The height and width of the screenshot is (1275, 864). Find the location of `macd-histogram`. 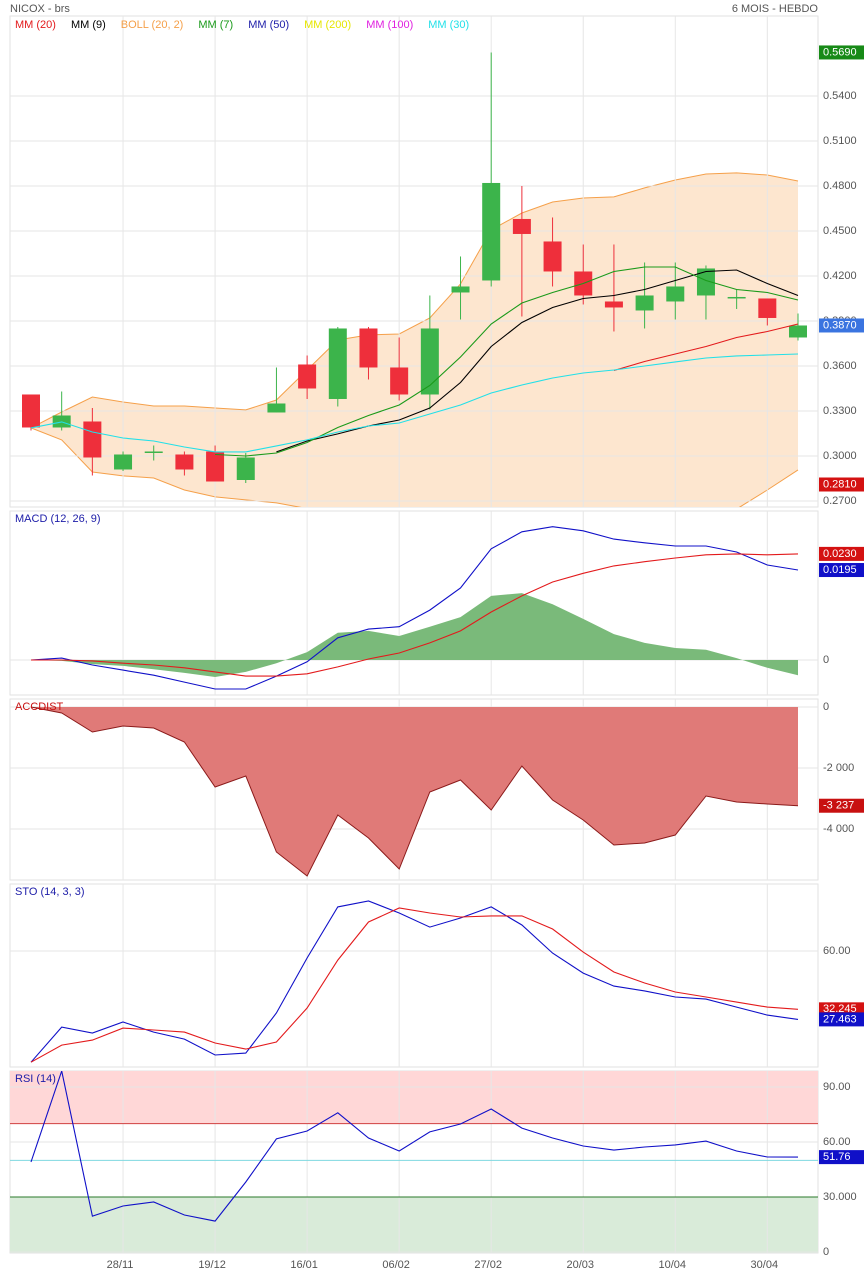

macd-histogram is located at coordinates (414, 635).